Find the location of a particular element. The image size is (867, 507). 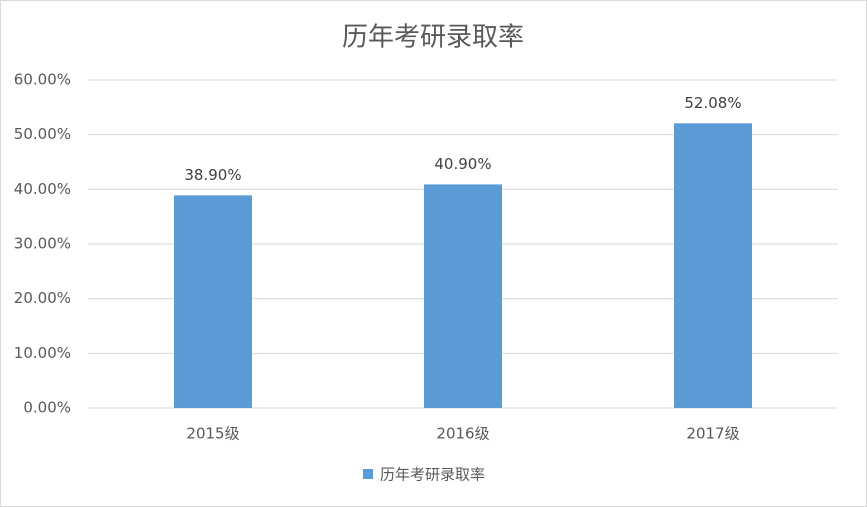

x-tick-label: 2015级 is located at coordinates (212, 434).